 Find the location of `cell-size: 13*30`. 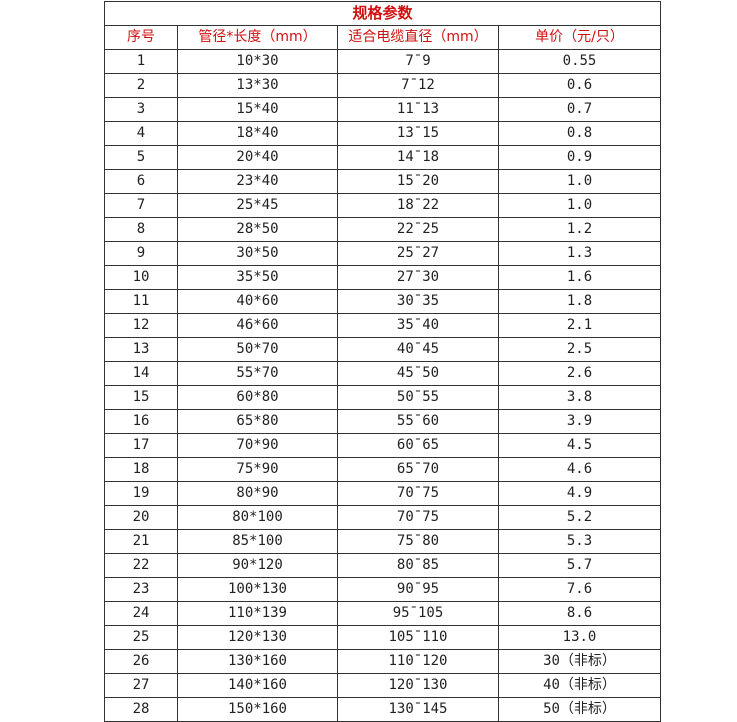

cell-size: 13*30 is located at coordinates (257, 85).